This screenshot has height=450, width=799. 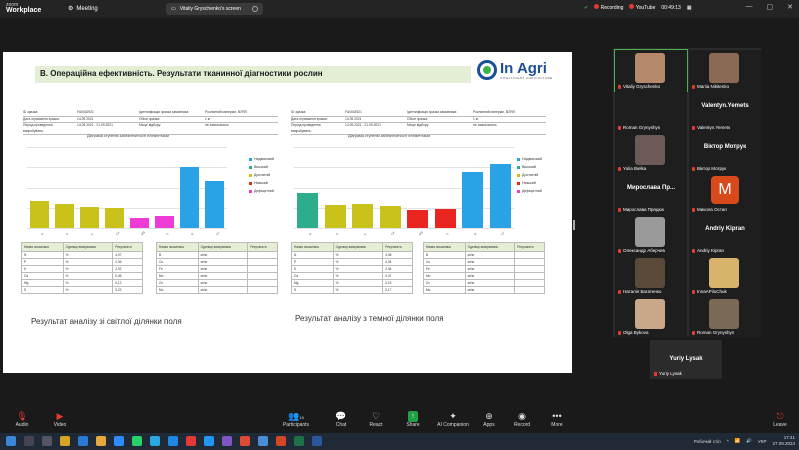 What do you see at coordinates (365, 234) in the screenshot?
I see `x-tick-label: K` at bounding box center [365, 234].